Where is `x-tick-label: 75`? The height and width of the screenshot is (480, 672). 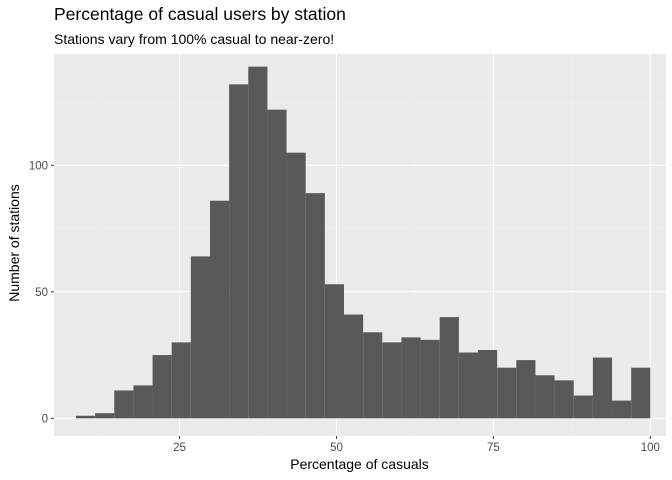 x-tick-label: 75 is located at coordinates (493, 448).